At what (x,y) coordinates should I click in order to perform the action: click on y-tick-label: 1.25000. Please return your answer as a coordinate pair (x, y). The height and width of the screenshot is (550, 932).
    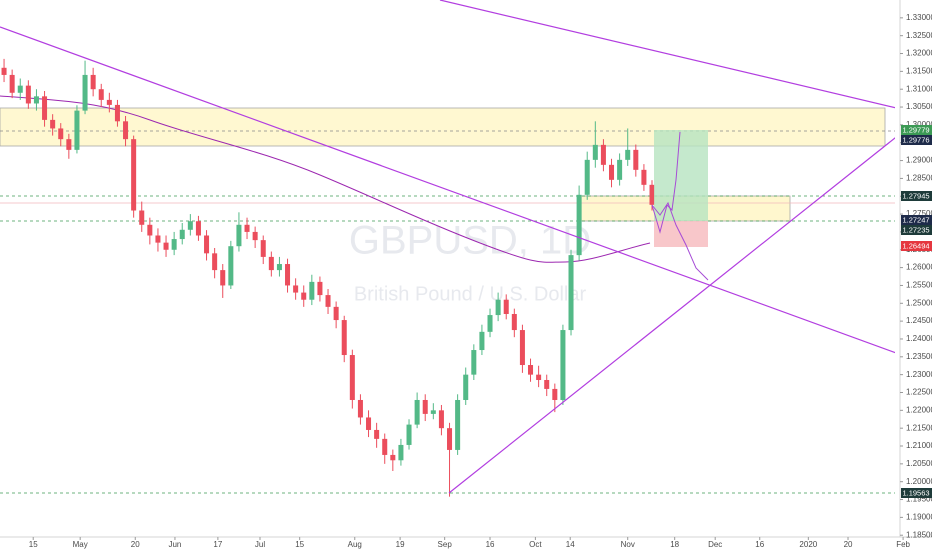
    Looking at the image, I should click on (919, 302).